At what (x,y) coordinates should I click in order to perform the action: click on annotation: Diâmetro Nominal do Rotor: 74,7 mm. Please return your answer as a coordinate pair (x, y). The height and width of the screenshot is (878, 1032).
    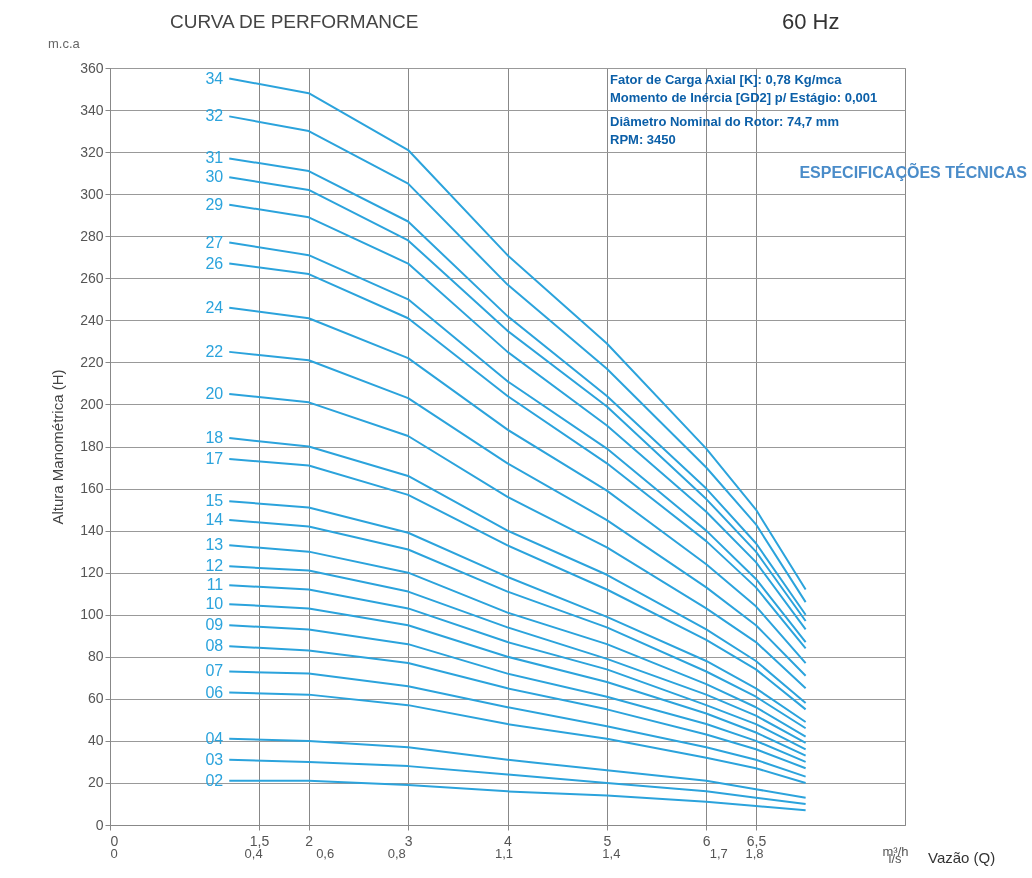
    Looking at the image, I should click on (724, 122).